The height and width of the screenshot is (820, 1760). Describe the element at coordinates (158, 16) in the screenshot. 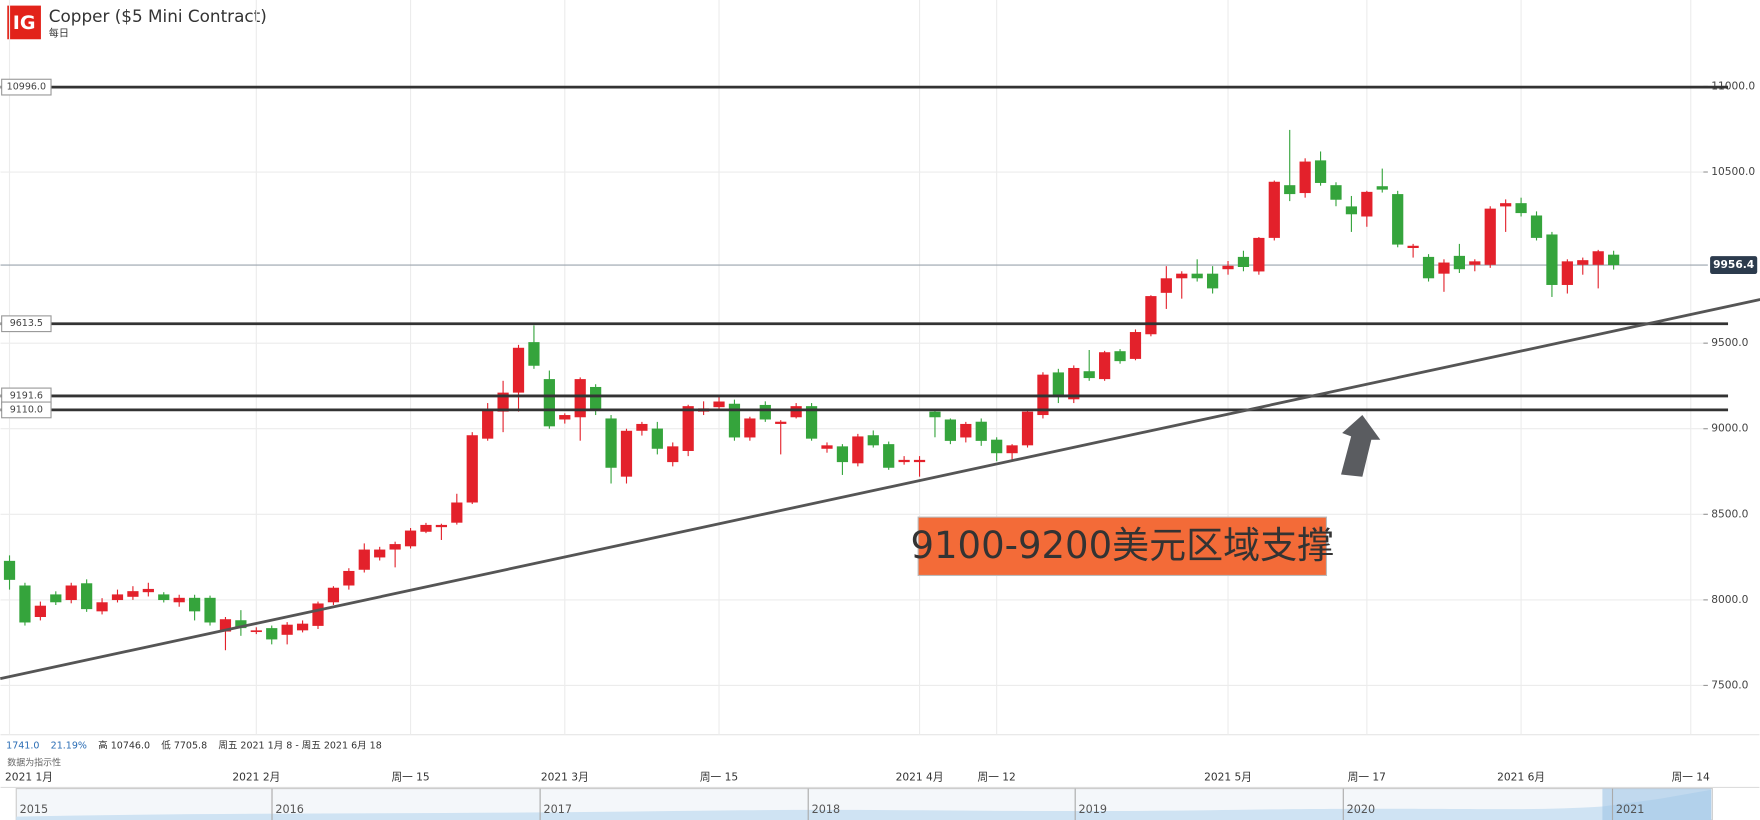

I see `chart-title: Copper ($5 Mini Contract)` at that location.